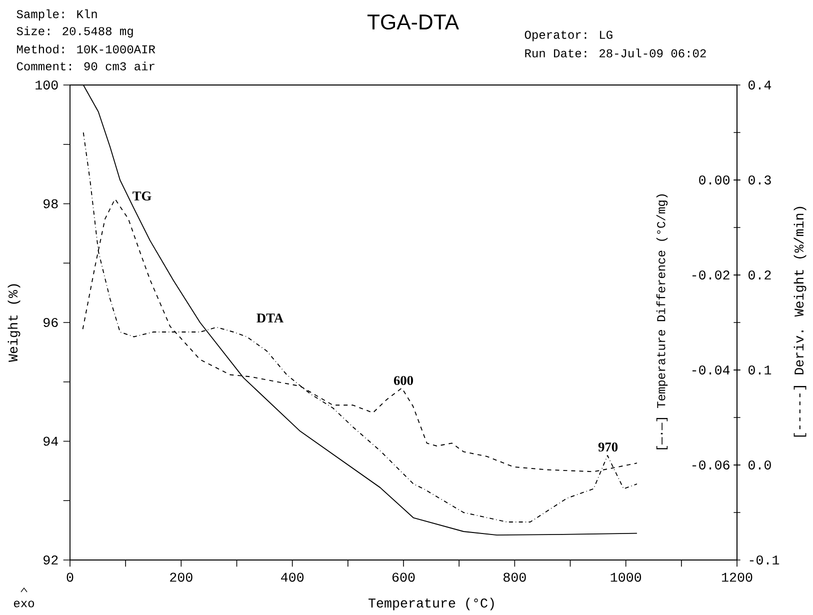 The image size is (813, 615). What do you see at coordinates (74, 32) in the screenshot?
I see `text: Size: 20.5488 mg` at bounding box center [74, 32].